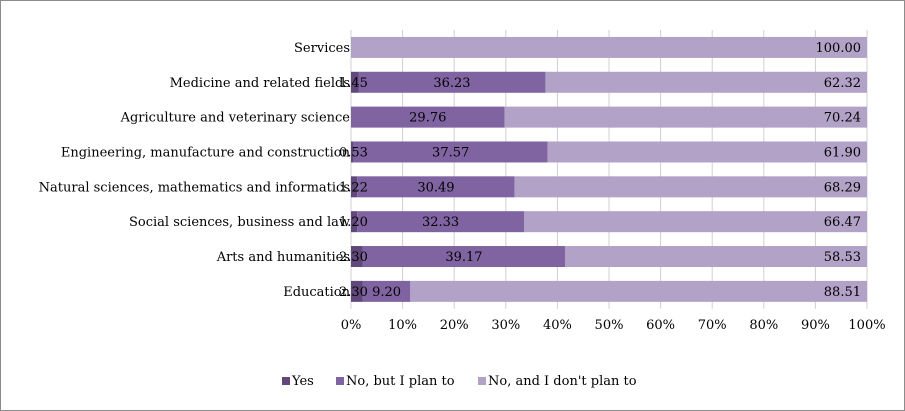 This screenshot has width=905, height=411. Describe the element at coordinates (239, 222) in the screenshot. I see `category-label: Social sciences, business and law` at that location.